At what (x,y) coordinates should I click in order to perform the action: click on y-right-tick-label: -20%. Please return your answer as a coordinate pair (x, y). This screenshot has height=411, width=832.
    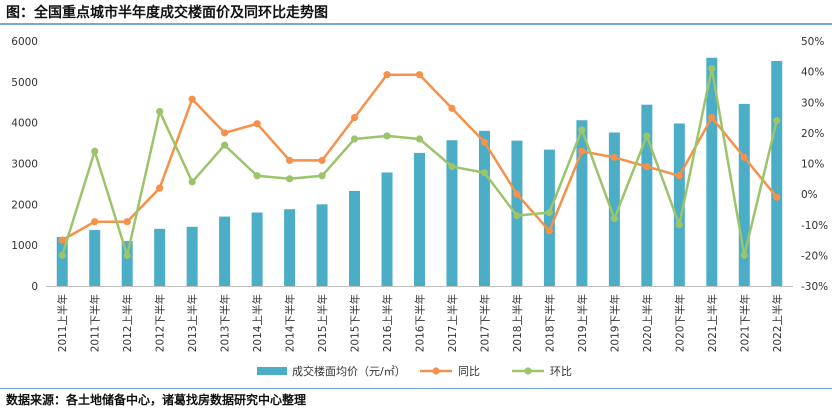
    Looking at the image, I should click on (814, 256).